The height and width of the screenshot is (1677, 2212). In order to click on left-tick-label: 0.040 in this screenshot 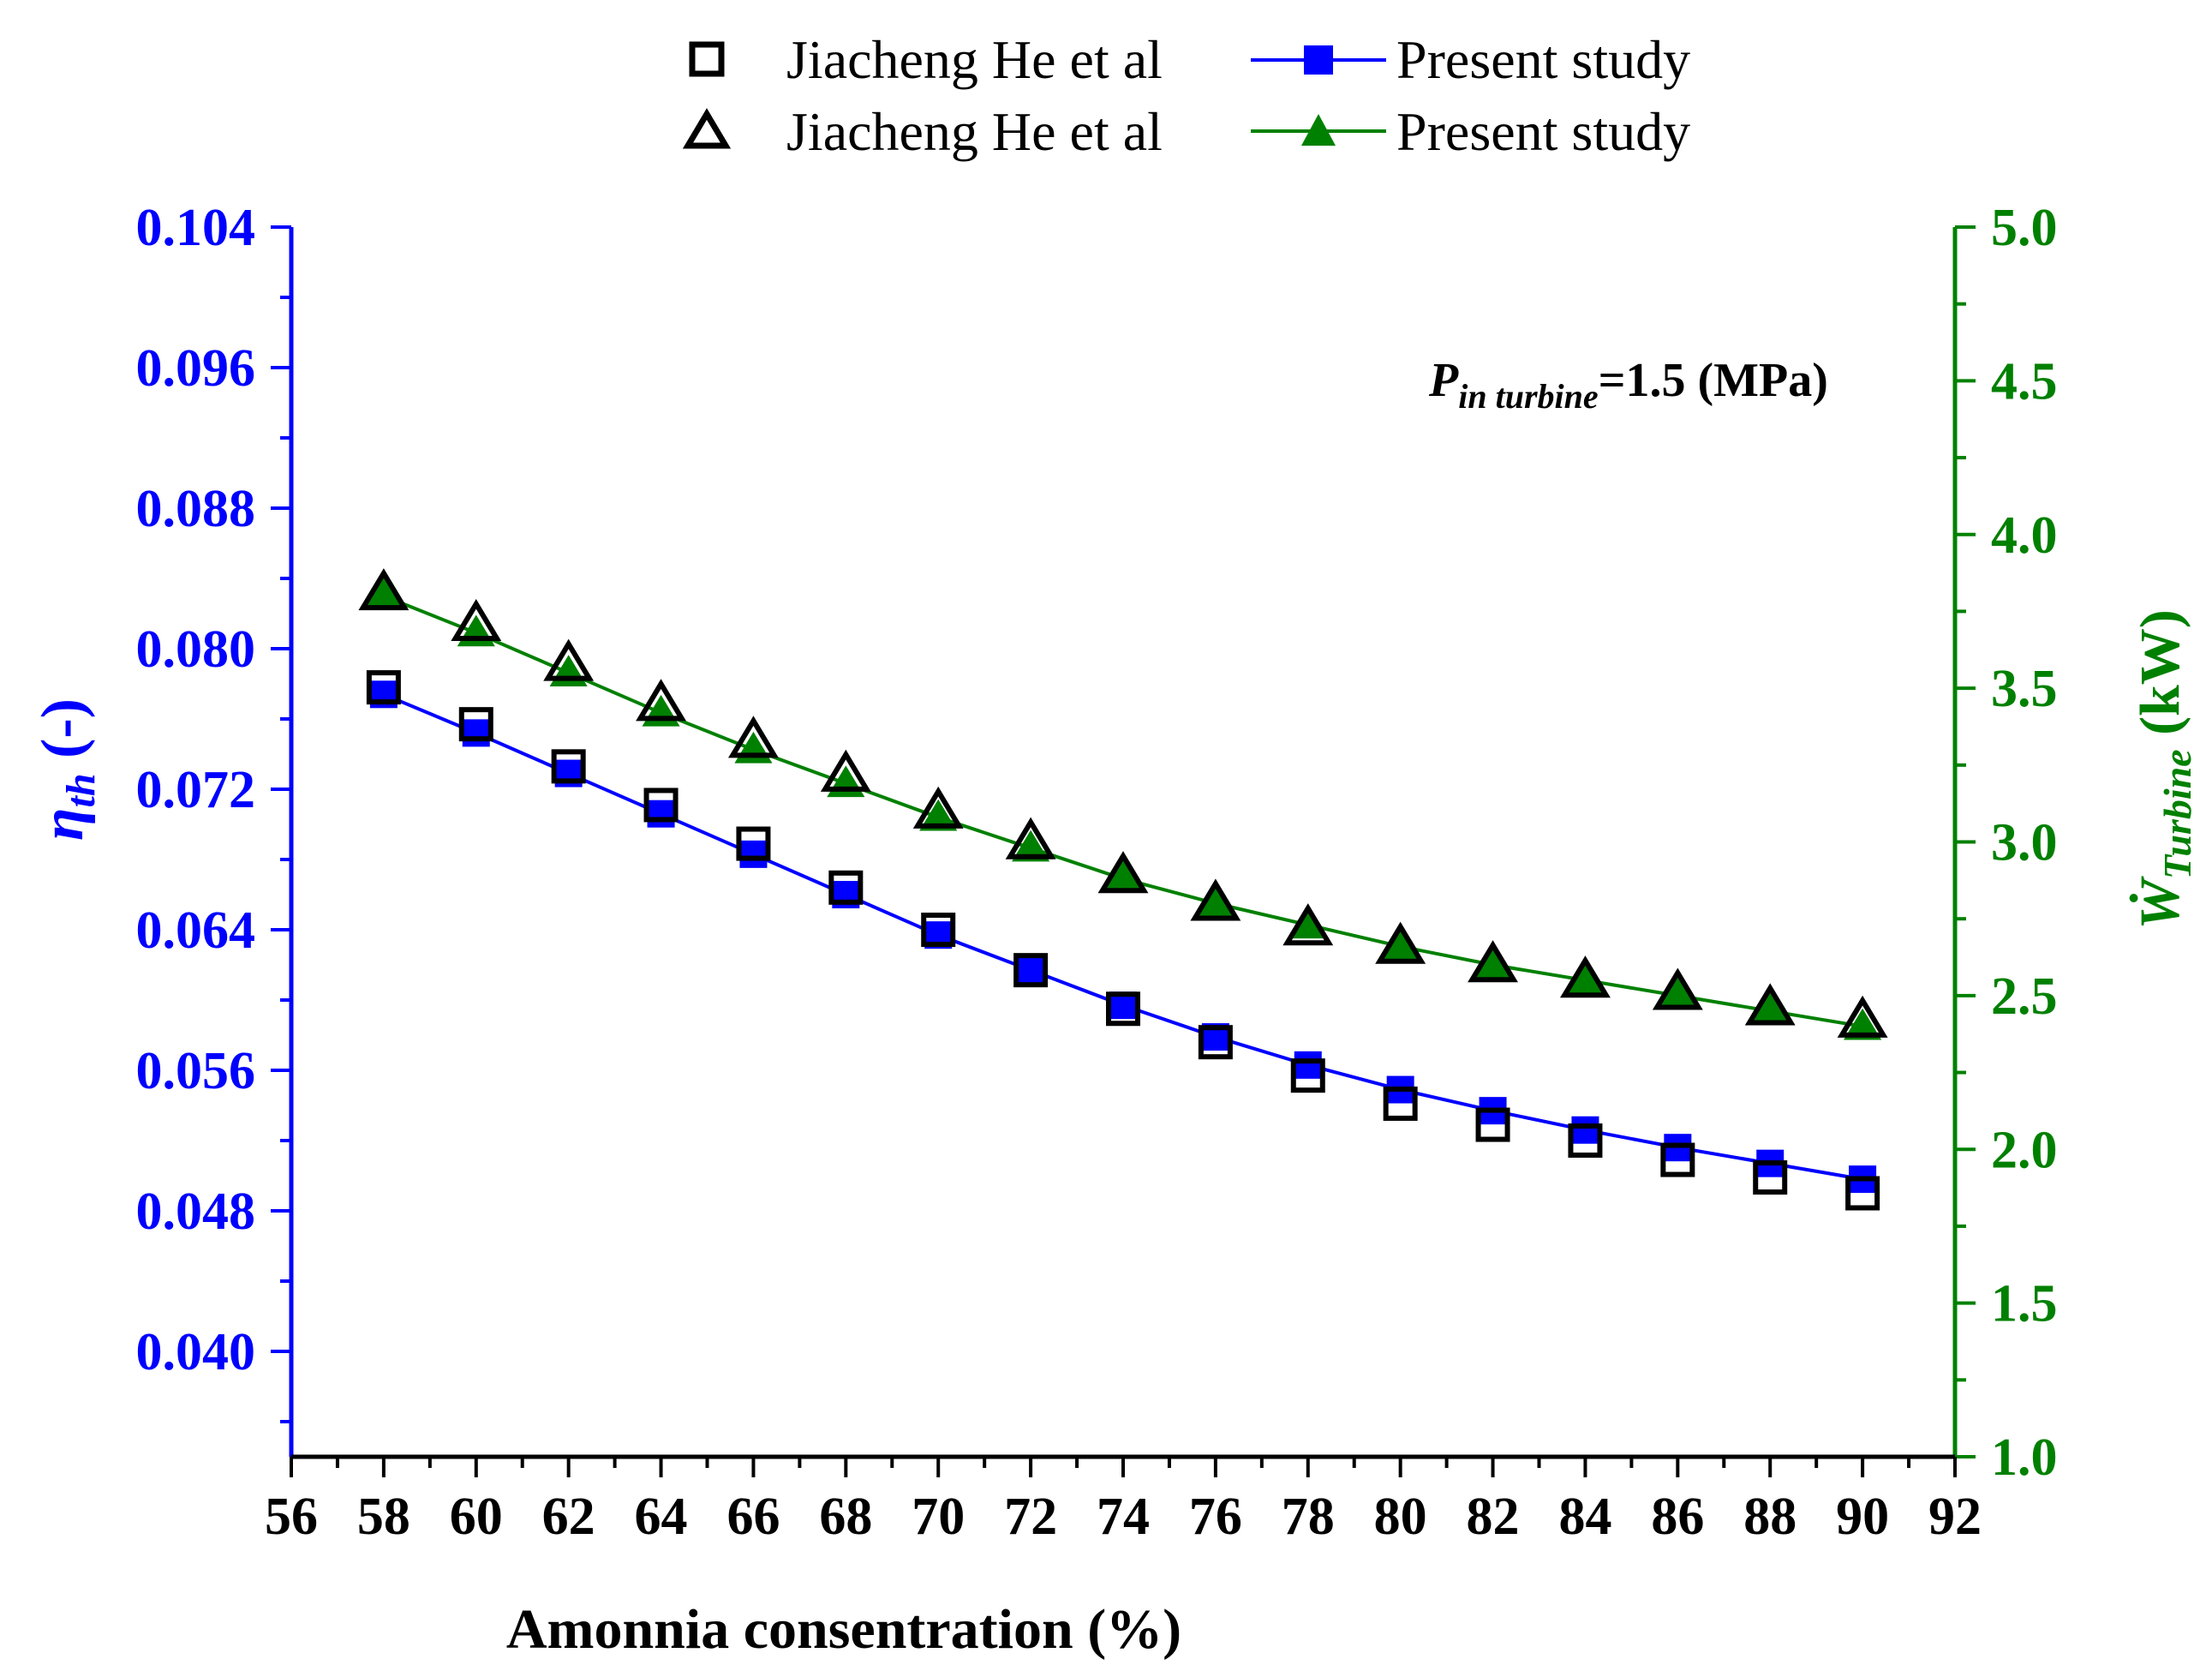, I will do `click(196, 1352)`.